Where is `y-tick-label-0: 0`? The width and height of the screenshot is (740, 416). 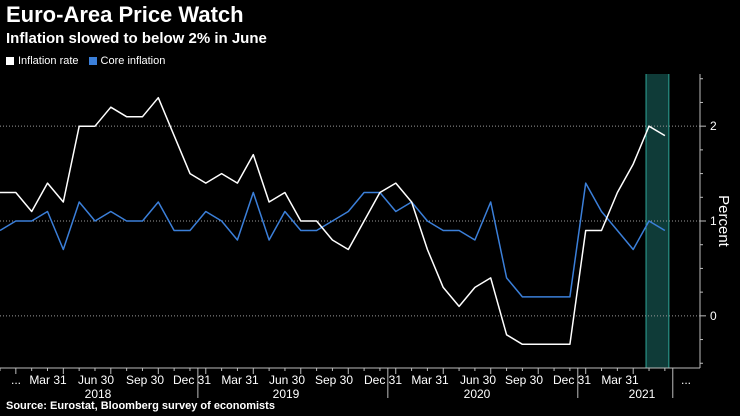
y-tick-label-0: 0 is located at coordinates (713, 316).